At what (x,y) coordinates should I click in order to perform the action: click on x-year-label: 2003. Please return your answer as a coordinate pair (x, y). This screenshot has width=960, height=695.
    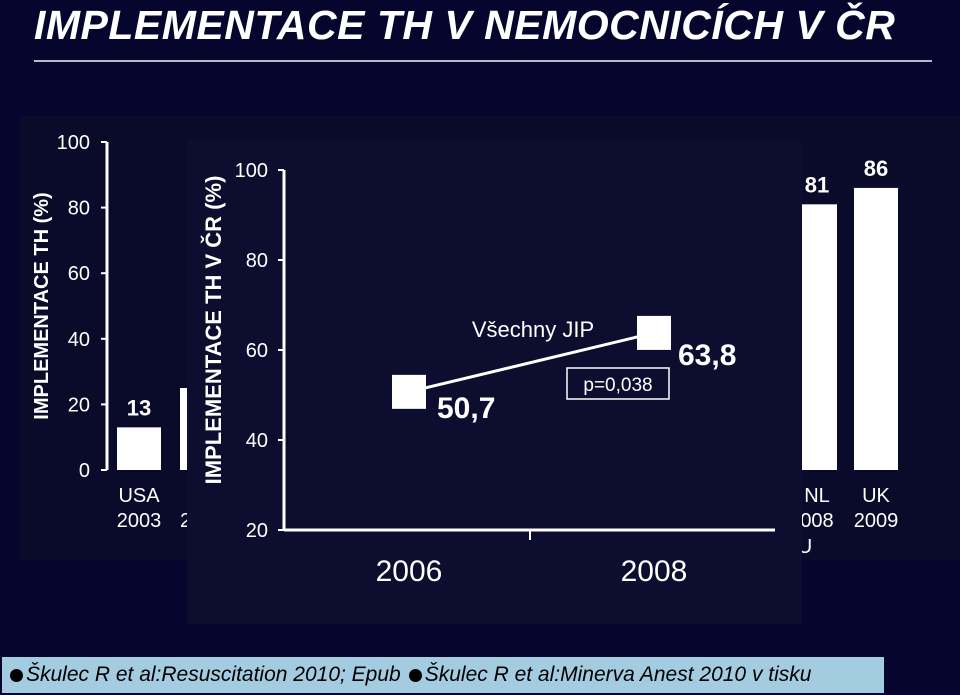
    Looking at the image, I should click on (139, 521).